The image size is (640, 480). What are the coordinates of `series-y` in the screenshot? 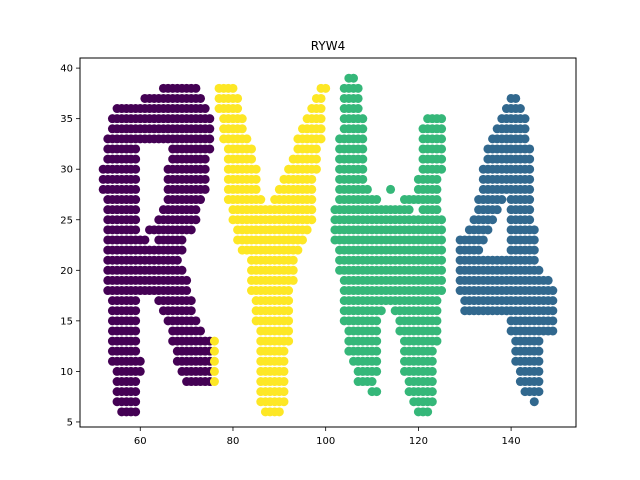 It's located at (270, 250).